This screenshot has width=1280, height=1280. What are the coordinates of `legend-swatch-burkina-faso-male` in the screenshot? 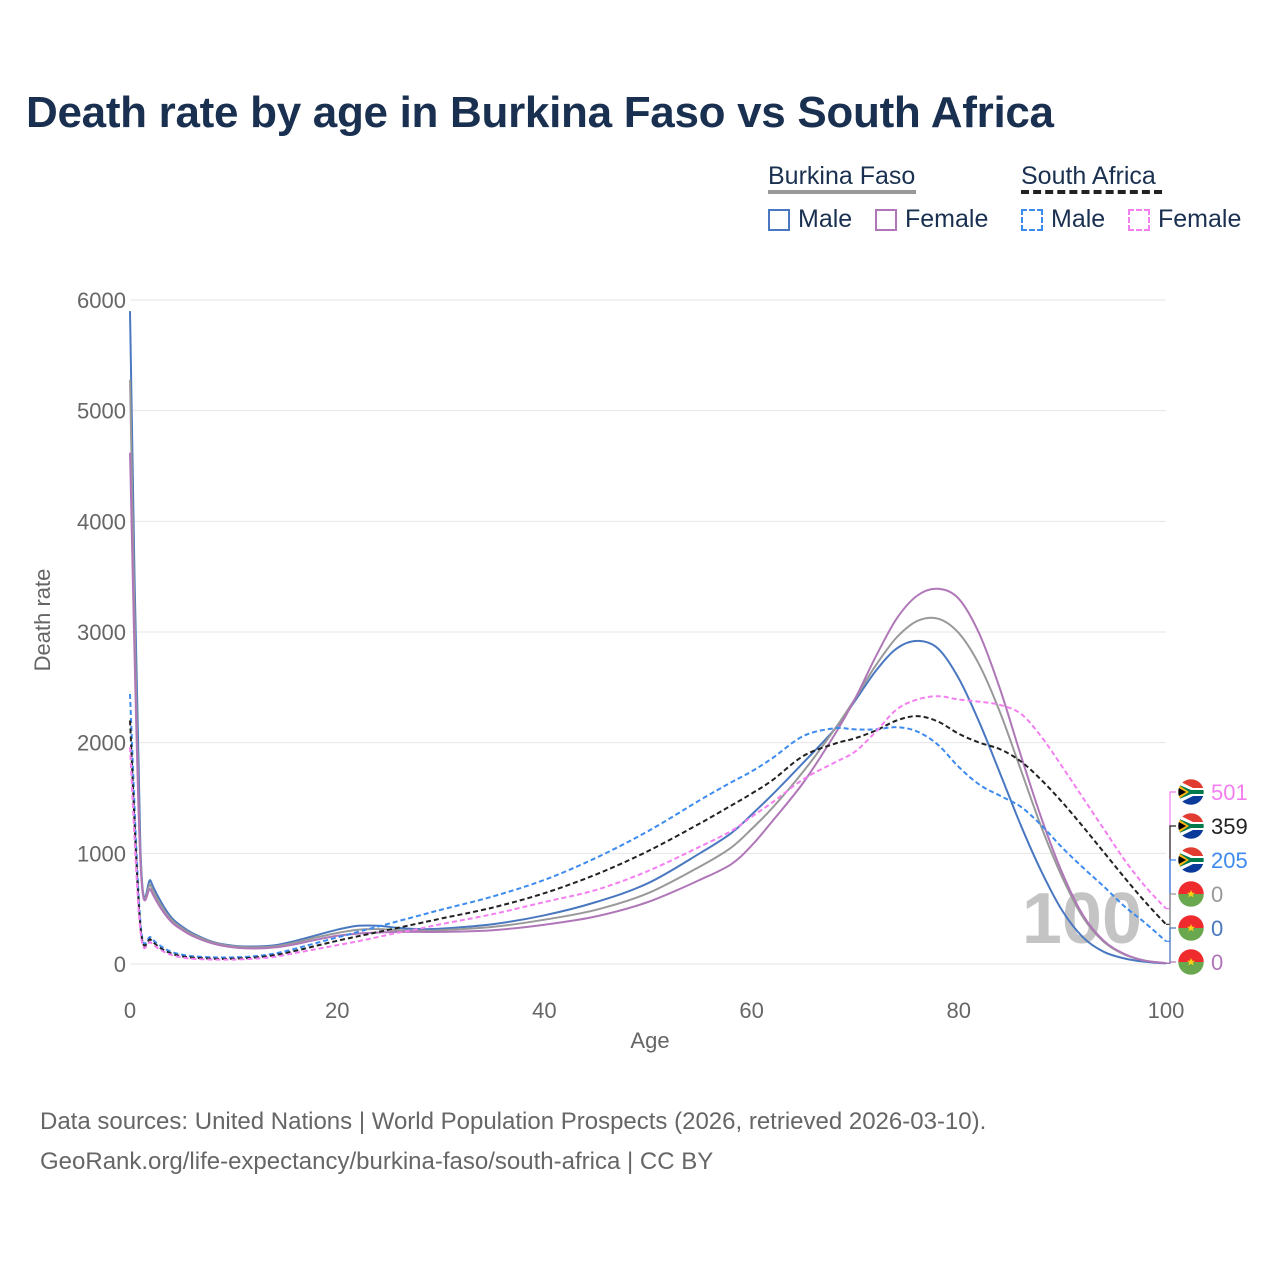 It's located at (779, 219).